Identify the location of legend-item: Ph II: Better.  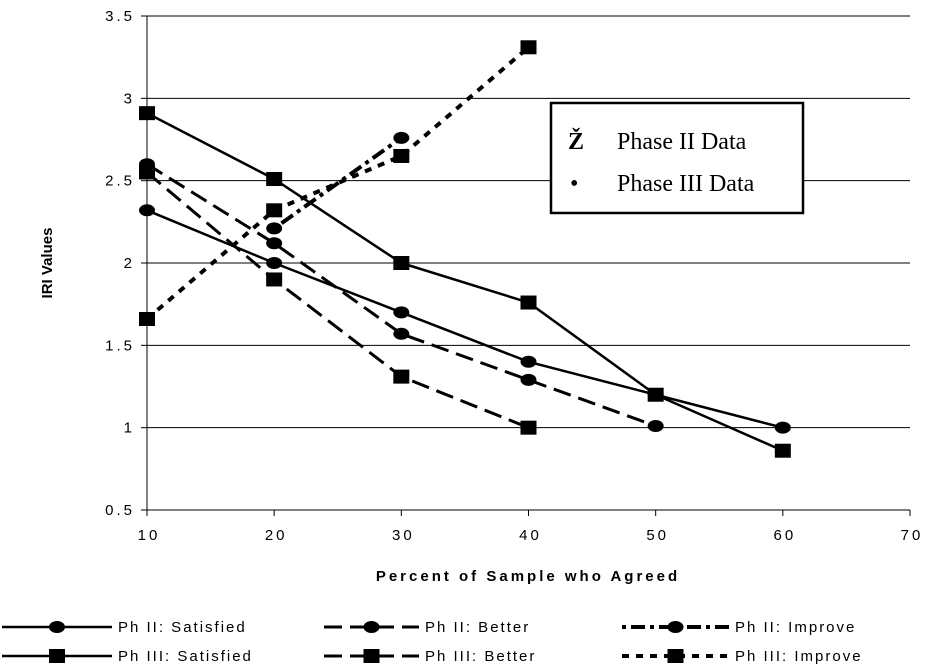
(427, 627).